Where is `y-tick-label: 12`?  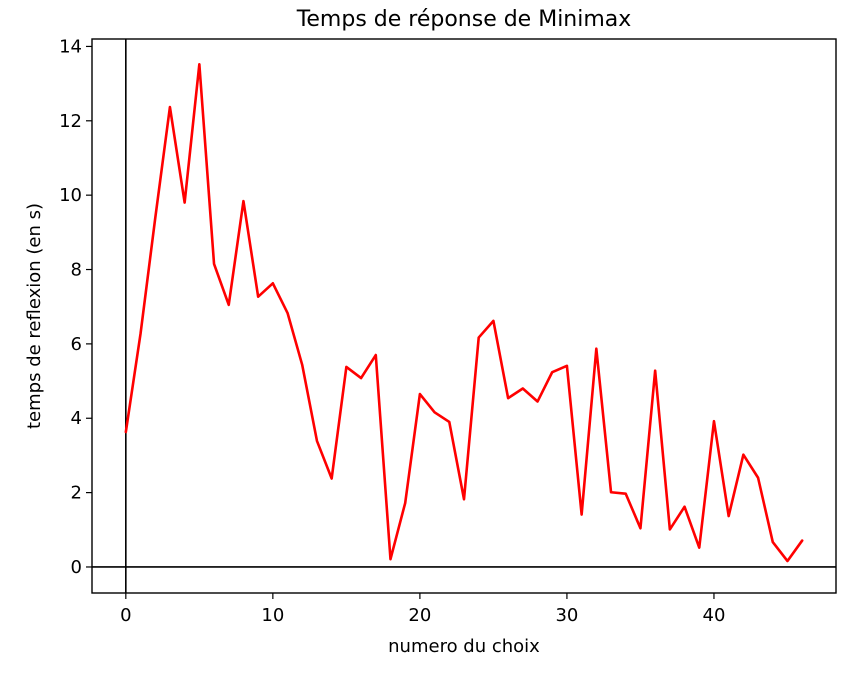
y-tick-label: 12 is located at coordinates (70, 121).